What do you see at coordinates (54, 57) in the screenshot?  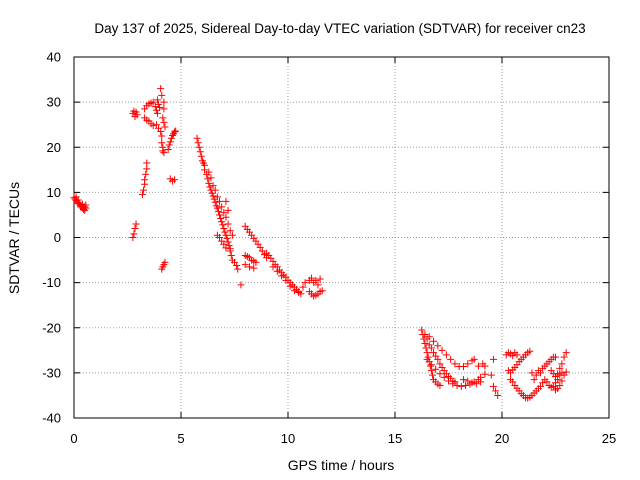 I see `y-tick-label: 40` at bounding box center [54, 57].